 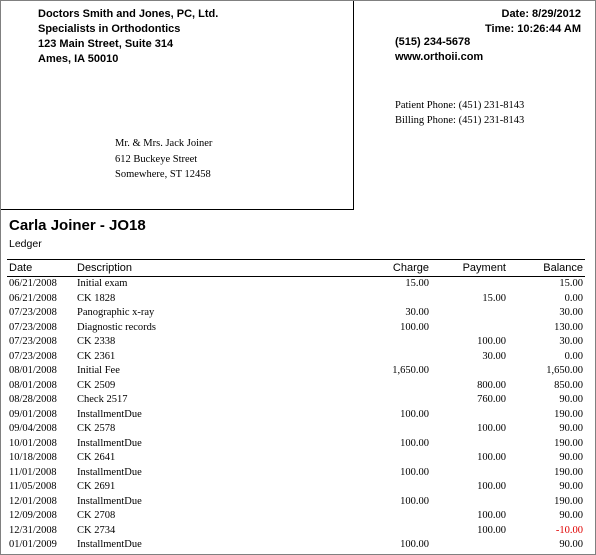 I want to click on table-row: 11/05/2008 CK 2691 100.00 90.00, so click(x=296, y=487).